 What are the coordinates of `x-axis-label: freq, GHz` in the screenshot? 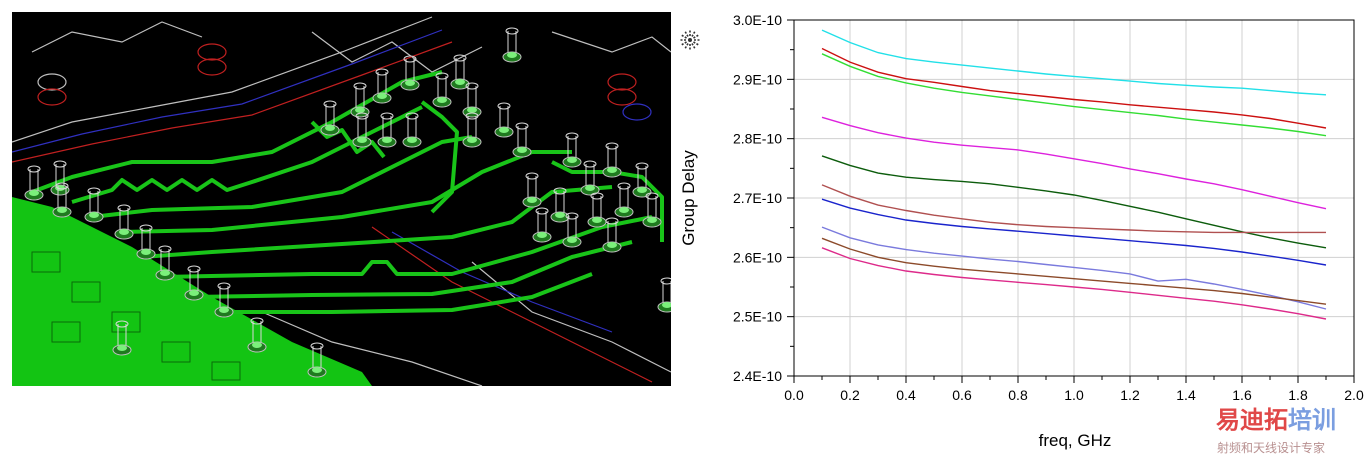 It's located at (1075, 440).